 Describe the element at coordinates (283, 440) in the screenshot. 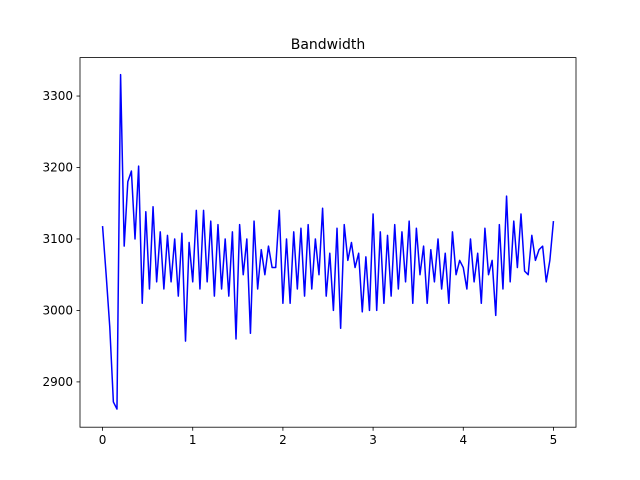

I see `x-tick-label: 2` at that location.